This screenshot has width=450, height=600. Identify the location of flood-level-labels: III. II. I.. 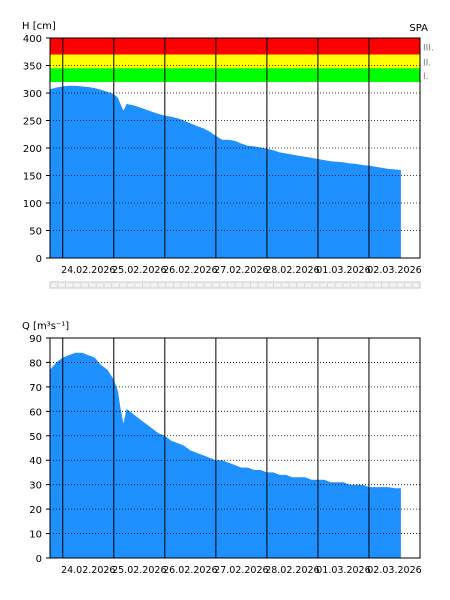
(428, 62).